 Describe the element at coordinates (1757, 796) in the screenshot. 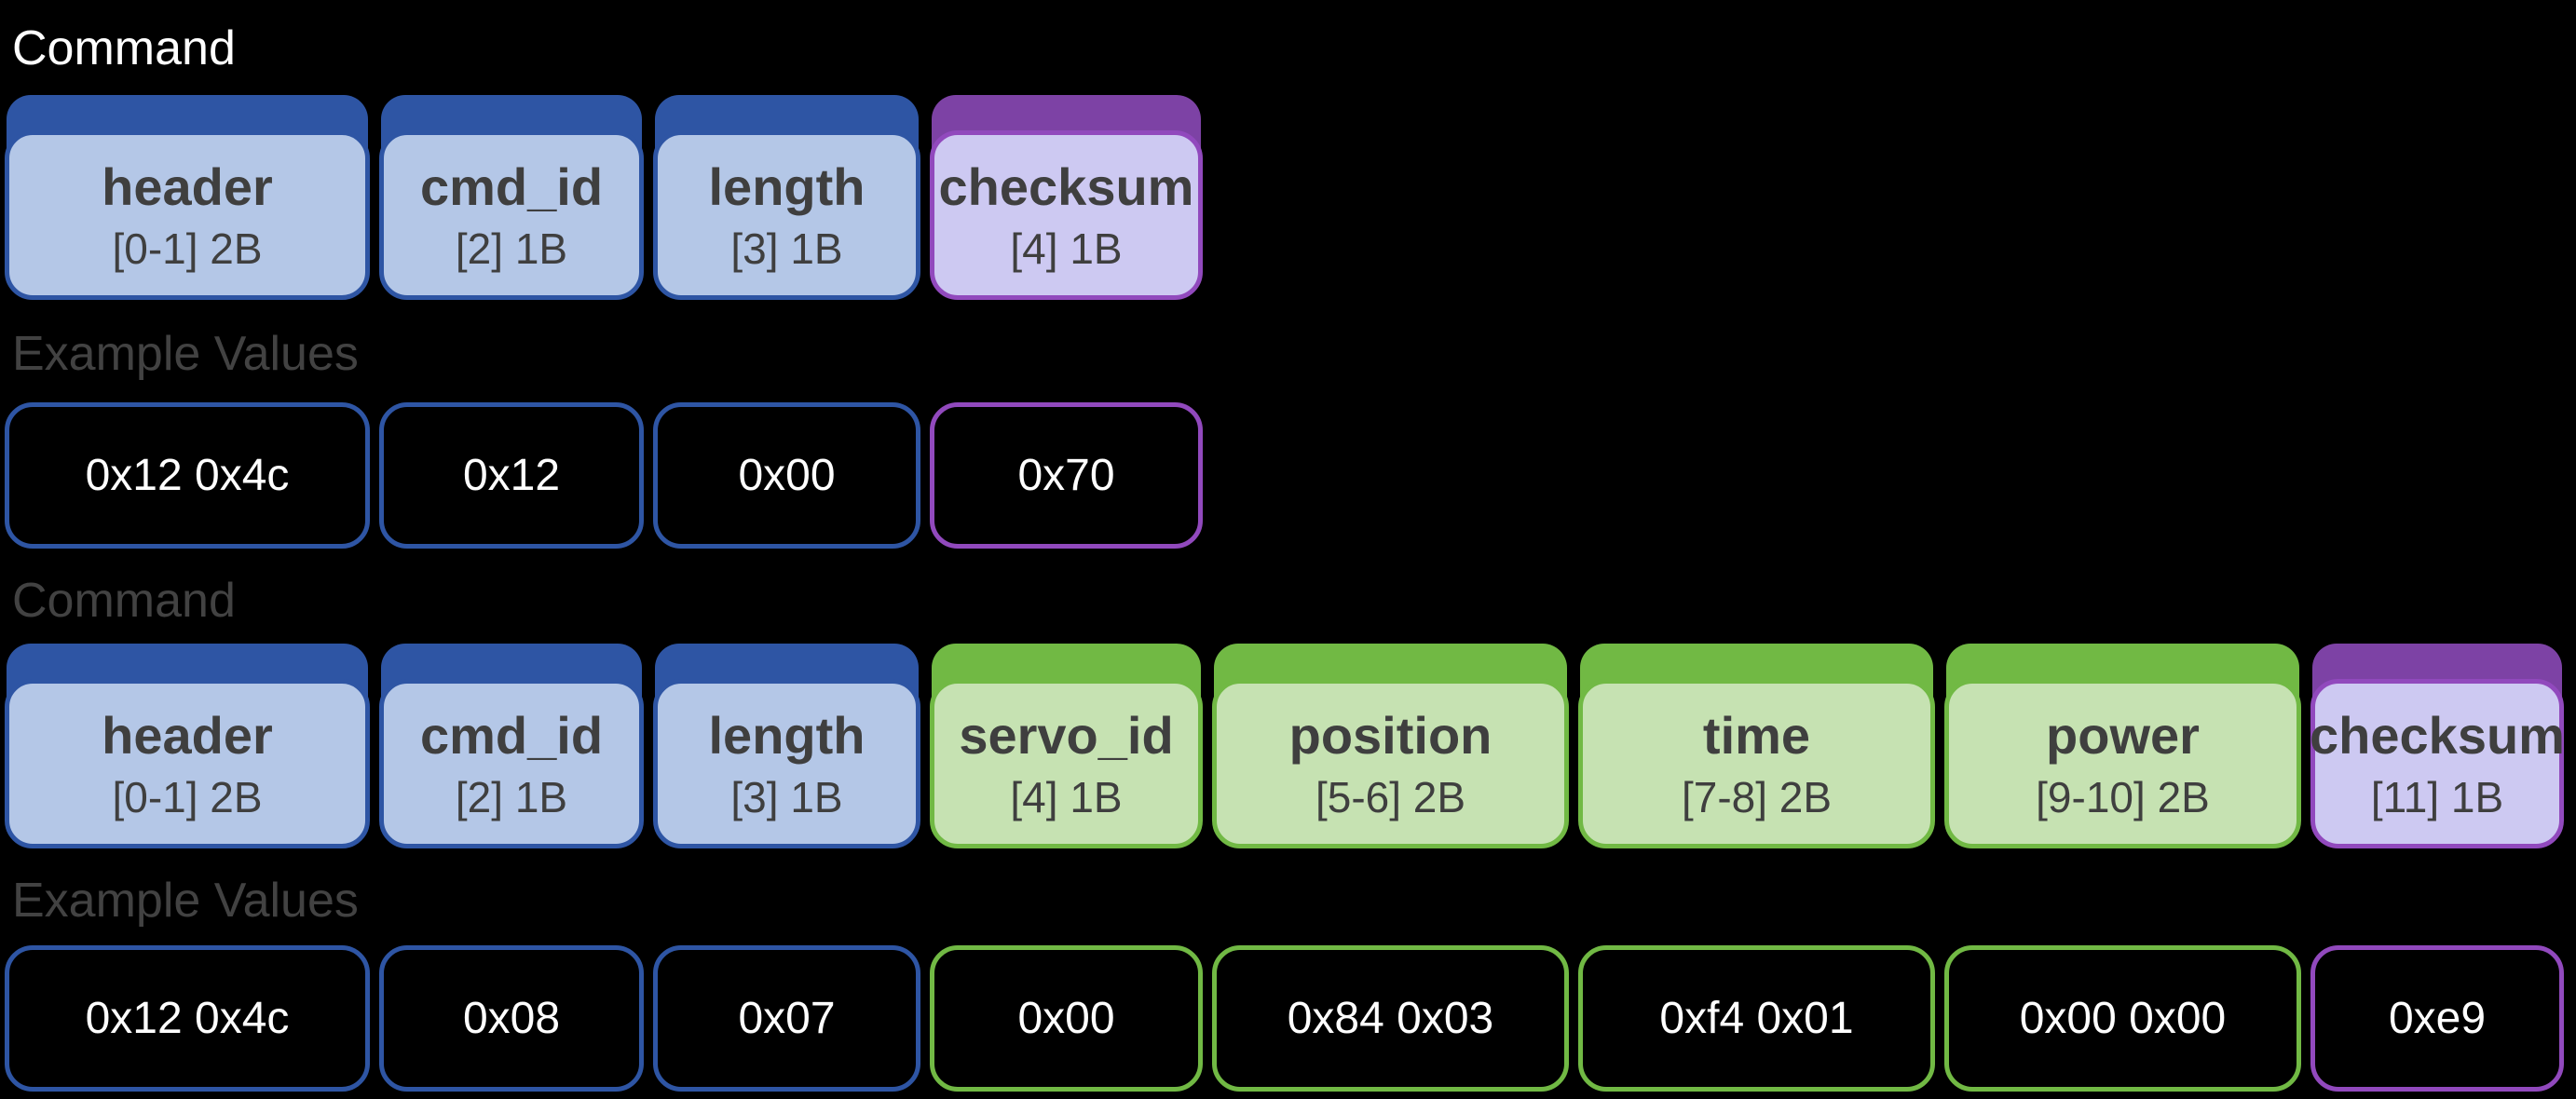

I see `field-bytes: [7-8] 2B` at that location.